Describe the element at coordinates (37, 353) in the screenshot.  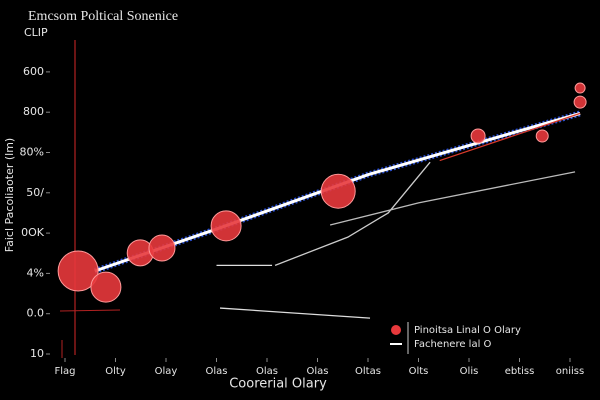
I see `y-tick-label: 10` at that location.